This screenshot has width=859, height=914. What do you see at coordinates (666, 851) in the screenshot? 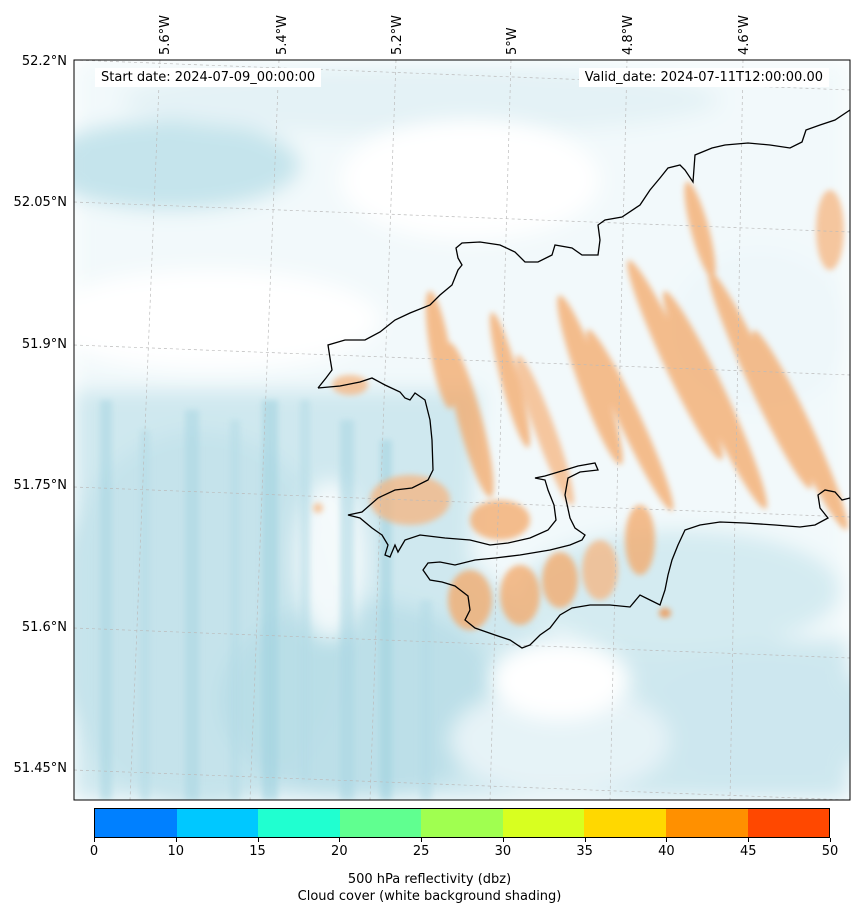
I see `colorbar-tick-label: 40` at bounding box center [666, 851].